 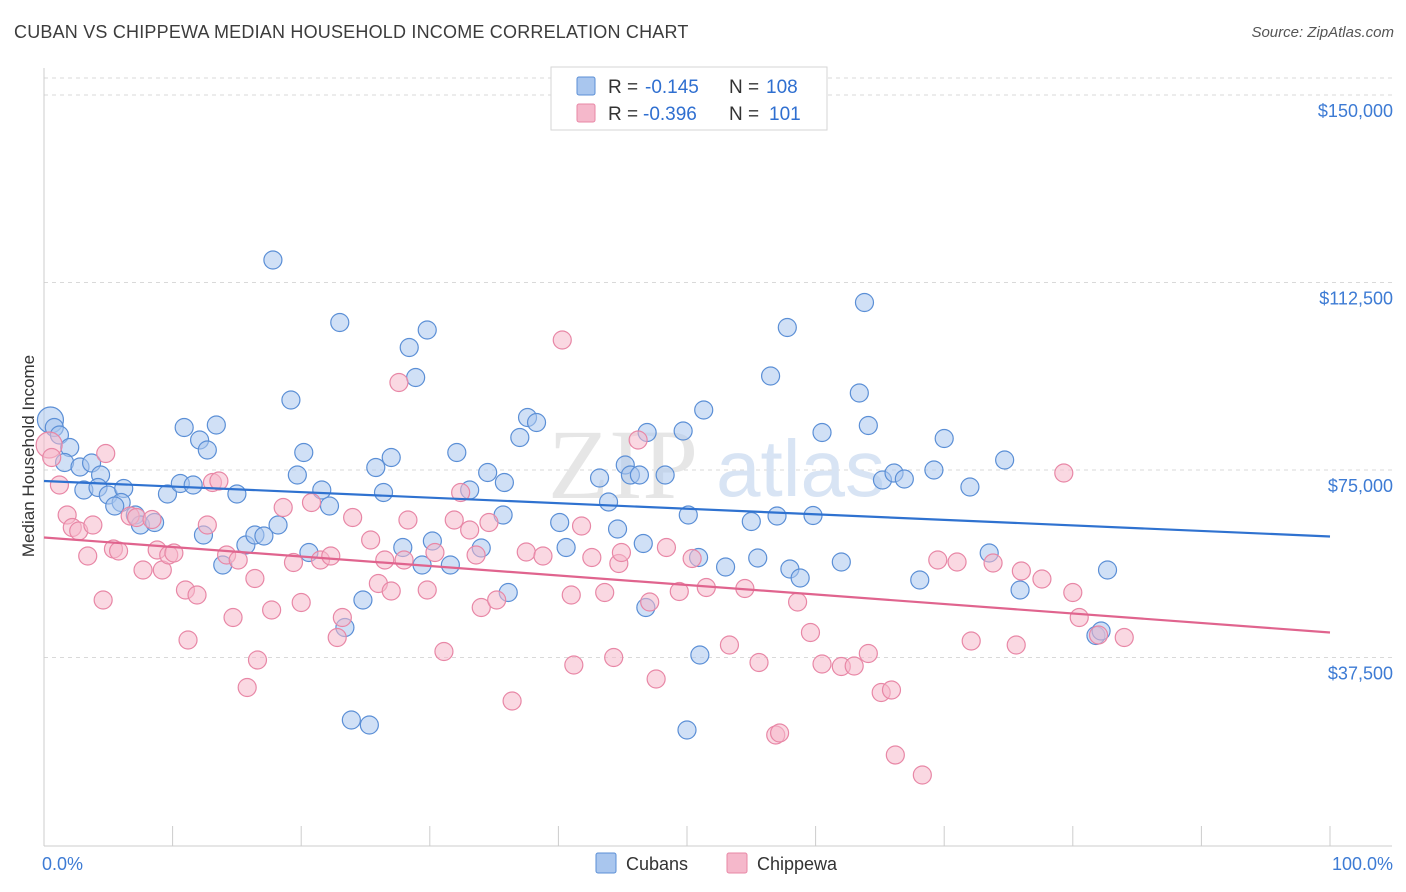 I want to click on legend-r-value-1: -0.145, so click(x=672, y=87).